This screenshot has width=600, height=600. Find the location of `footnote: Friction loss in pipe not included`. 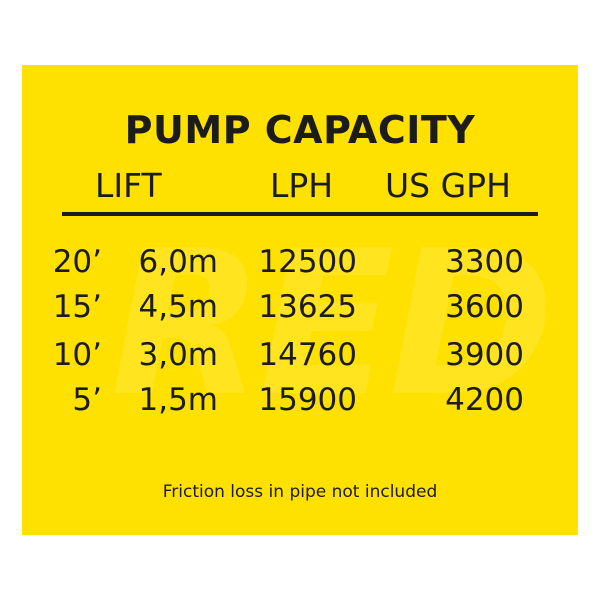

footnote: Friction loss in pipe not included is located at coordinates (300, 492).